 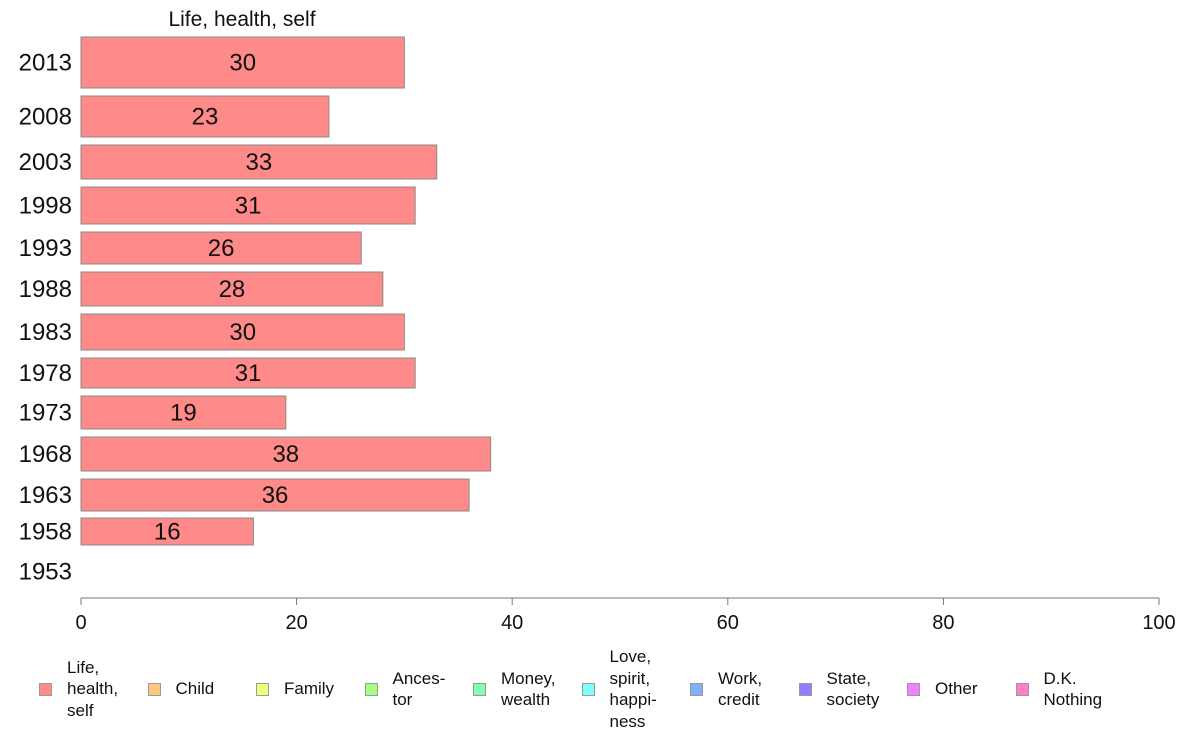 I want to click on bar-value-label: 26, so click(x=221, y=248).